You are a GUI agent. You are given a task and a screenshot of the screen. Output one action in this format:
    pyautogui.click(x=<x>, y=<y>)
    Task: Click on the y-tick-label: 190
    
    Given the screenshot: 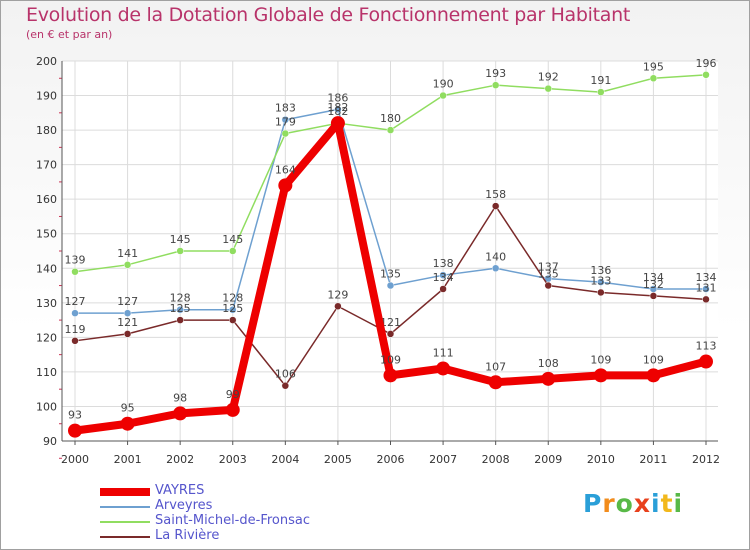 What is the action you would take?
    pyautogui.click(x=46, y=96)
    